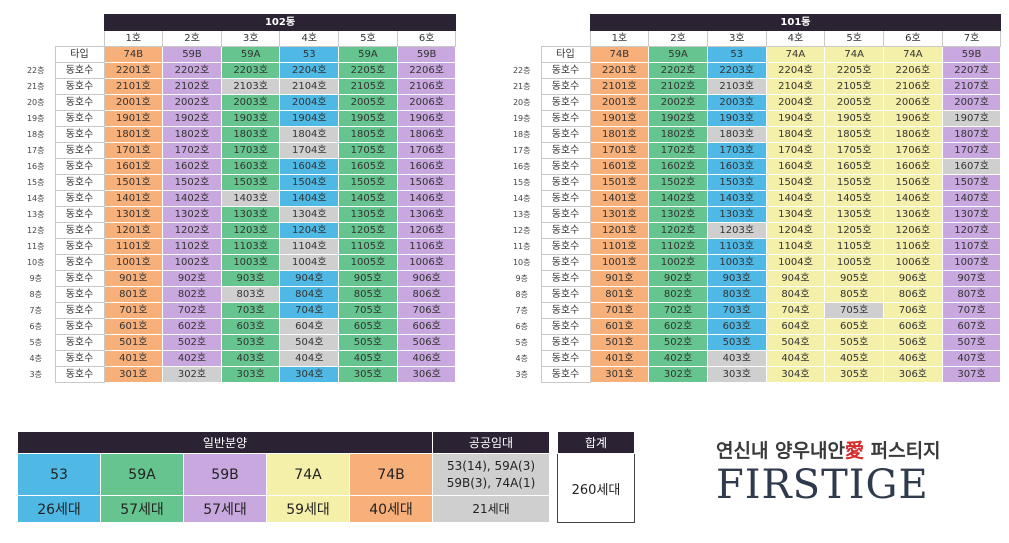 This screenshot has height=543, width=1009. What do you see at coordinates (619, 262) in the screenshot?
I see `unit-cell: 1001호` at bounding box center [619, 262].